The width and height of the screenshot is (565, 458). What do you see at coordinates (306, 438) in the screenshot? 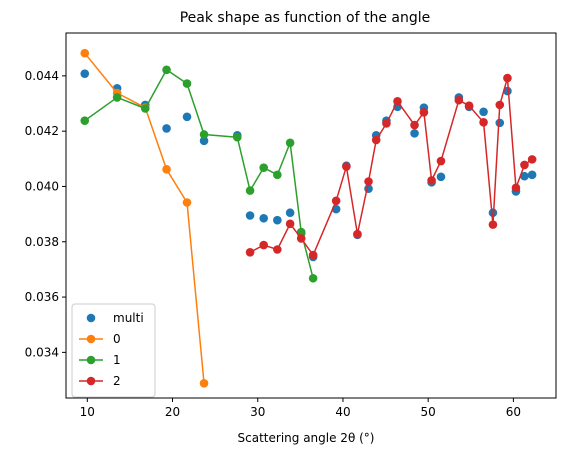
I see `x-axis-label: Scattering angle 2θ (°)` at bounding box center [306, 438].